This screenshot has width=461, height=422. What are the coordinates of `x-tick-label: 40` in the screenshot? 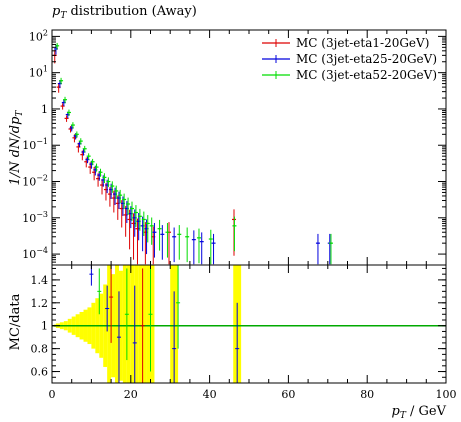 It's located at (210, 394).